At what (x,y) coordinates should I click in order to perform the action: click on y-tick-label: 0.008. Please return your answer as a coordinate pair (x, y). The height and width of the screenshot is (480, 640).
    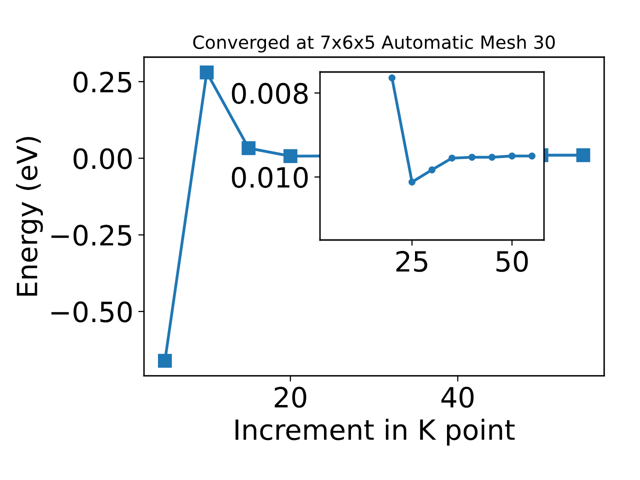
    Looking at the image, I should click on (270, 93).